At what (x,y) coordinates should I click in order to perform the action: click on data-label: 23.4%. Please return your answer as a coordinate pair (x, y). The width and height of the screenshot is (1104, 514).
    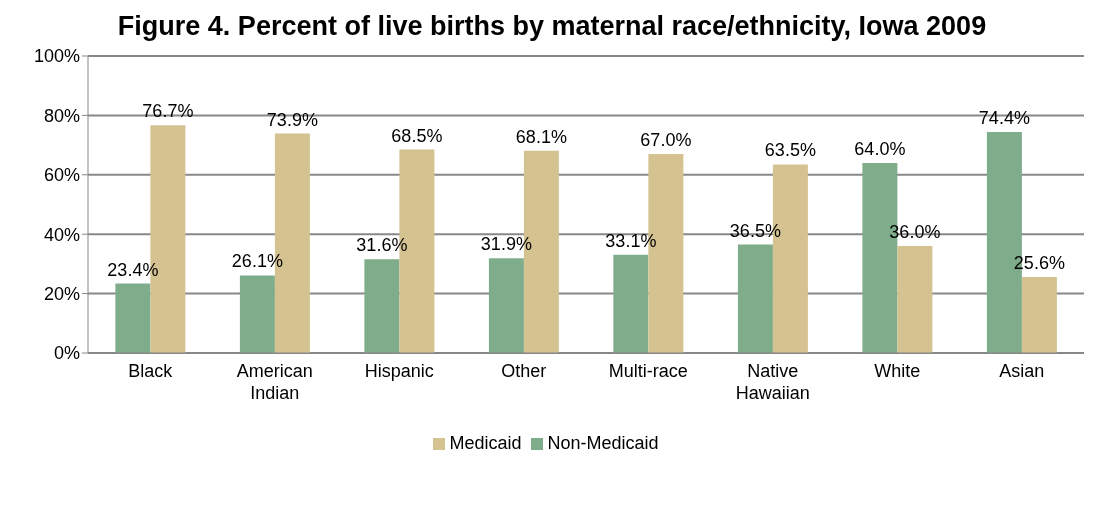
    Looking at the image, I should click on (133, 269).